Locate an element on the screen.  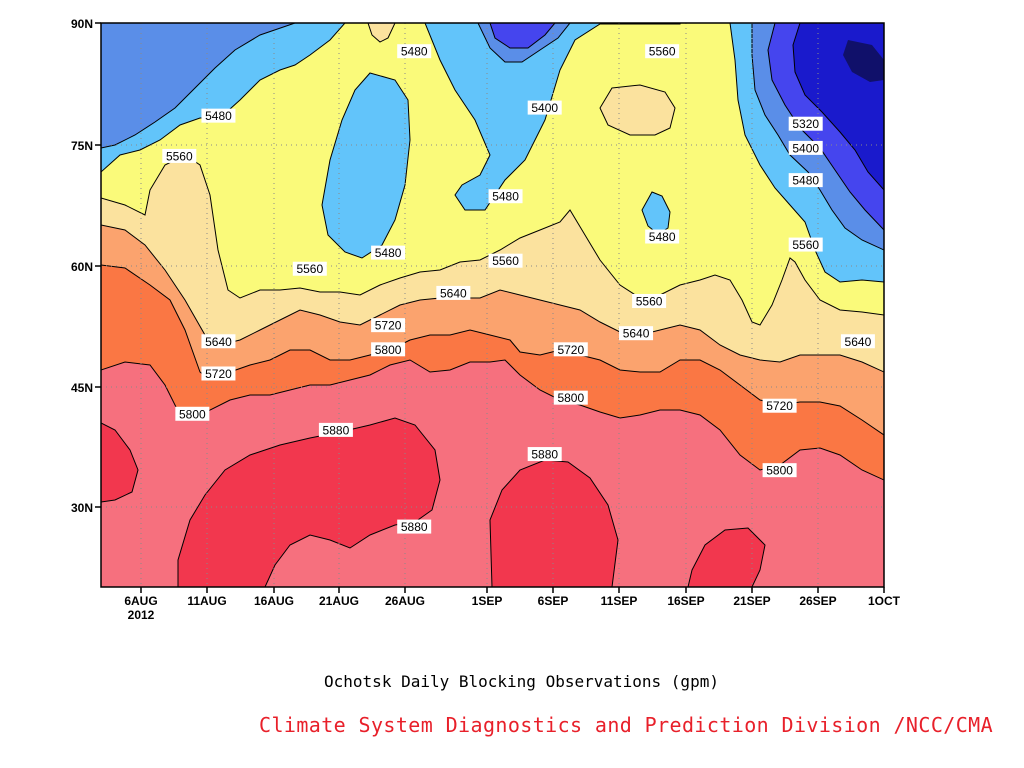
x-tick-label: 6AUG is located at coordinates (140, 601).